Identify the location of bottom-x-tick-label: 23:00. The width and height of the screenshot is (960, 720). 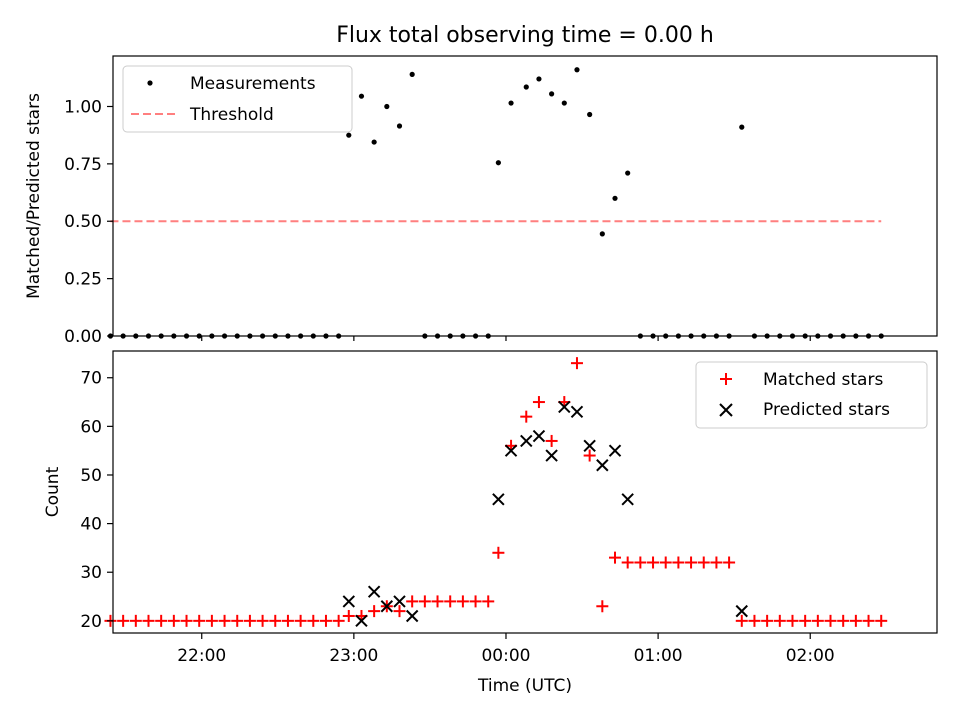
(353, 656).